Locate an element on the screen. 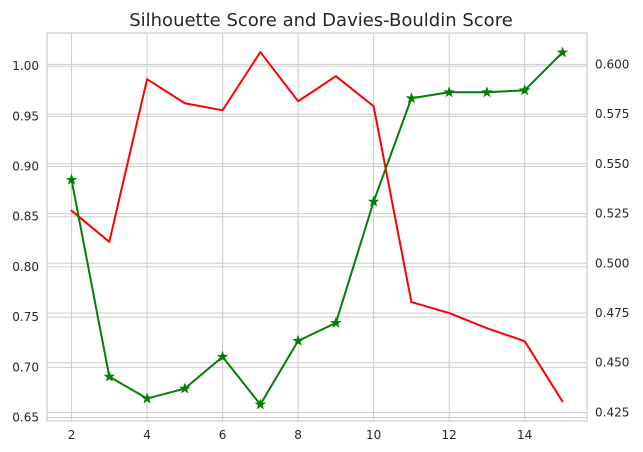 The image size is (643, 452). right-tick-label: 0.600 is located at coordinates (612, 64).